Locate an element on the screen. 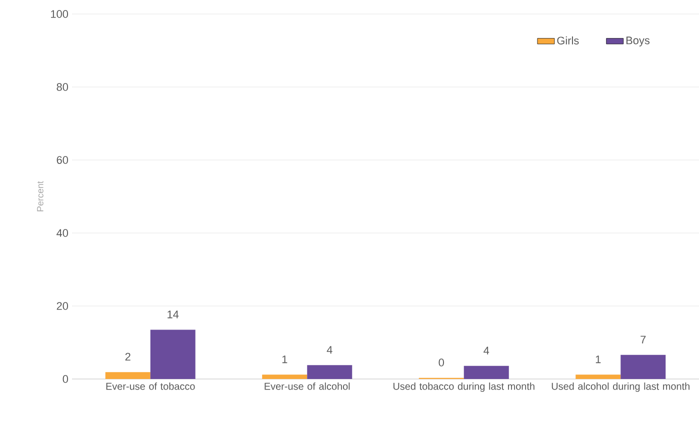  x-tick-label: Ever-use of alcohol is located at coordinates (307, 386).